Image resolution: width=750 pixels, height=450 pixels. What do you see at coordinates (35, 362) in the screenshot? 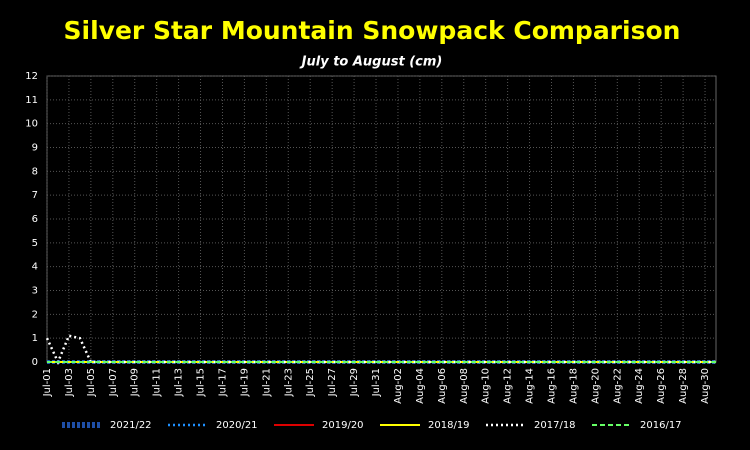
I see `y-tick-label: 0` at bounding box center [35, 362].